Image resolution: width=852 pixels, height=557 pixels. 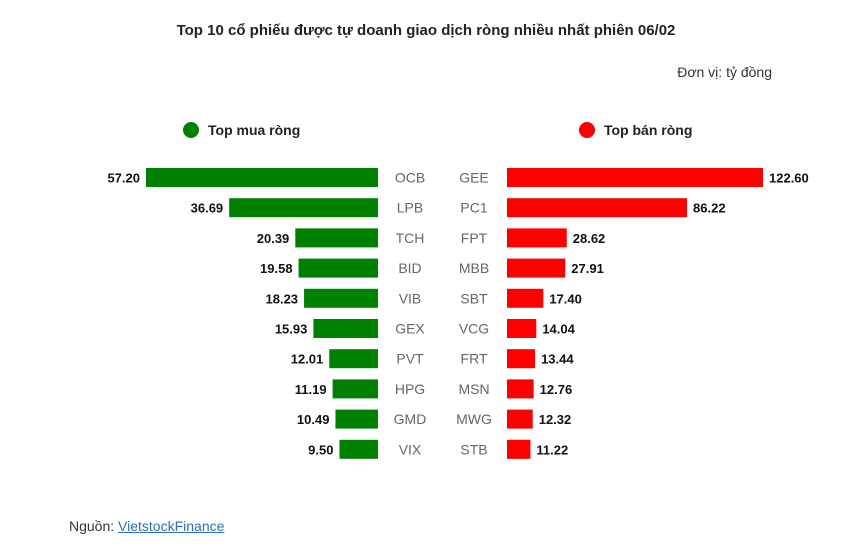 What do you see at coordinates (410, 419) in the screenshot?
I see `buy-category-label: GMD` at bounding box center [410, 419].